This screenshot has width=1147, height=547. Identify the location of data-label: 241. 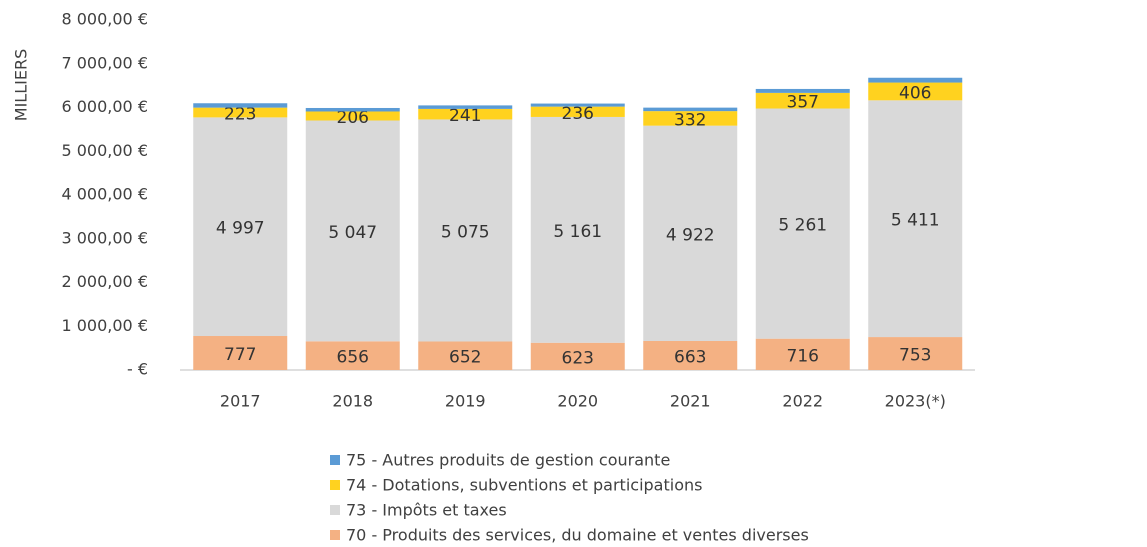
(465, 116).